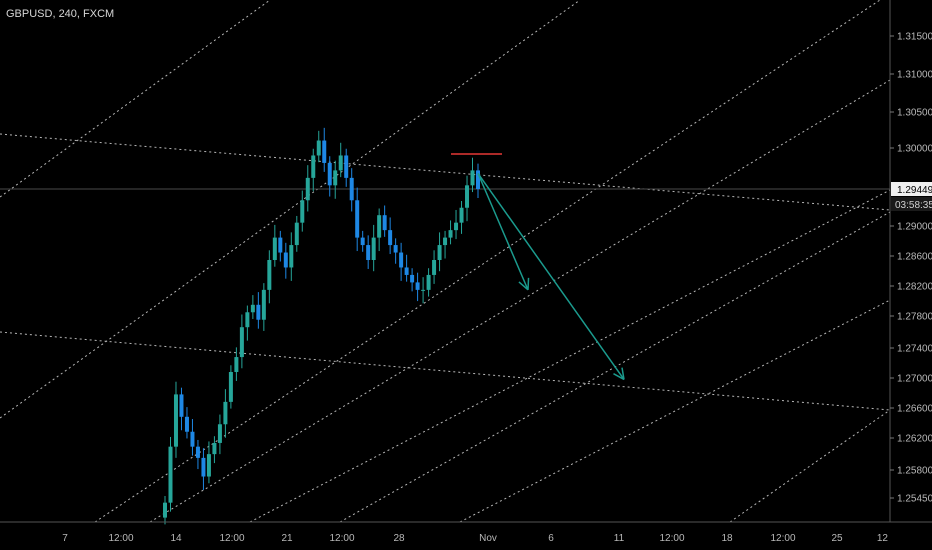 The image size is (932, 550). What do you see at coordinates (914, 409) in the screenshot?
I see `price-label: 1.26600` at bounding box center [914, 409].